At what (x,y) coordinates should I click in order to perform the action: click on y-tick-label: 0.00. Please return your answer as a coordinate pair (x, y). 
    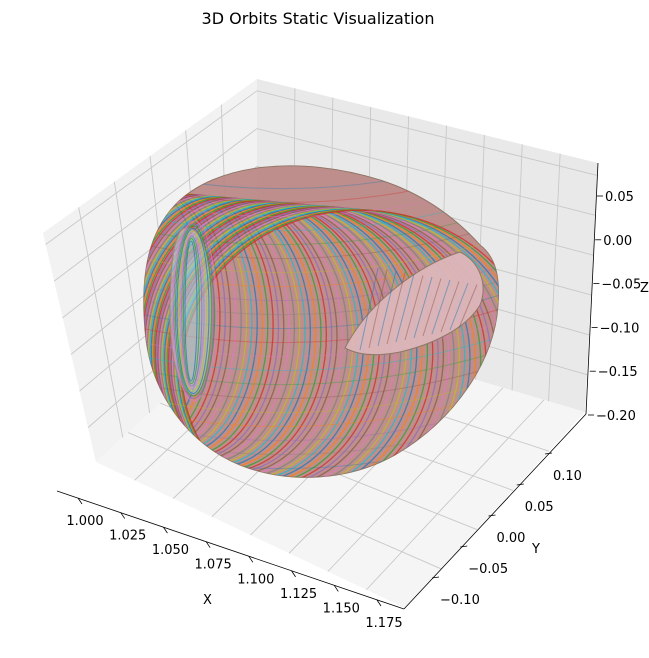
    Looking at the image, I should click on (511, 538).